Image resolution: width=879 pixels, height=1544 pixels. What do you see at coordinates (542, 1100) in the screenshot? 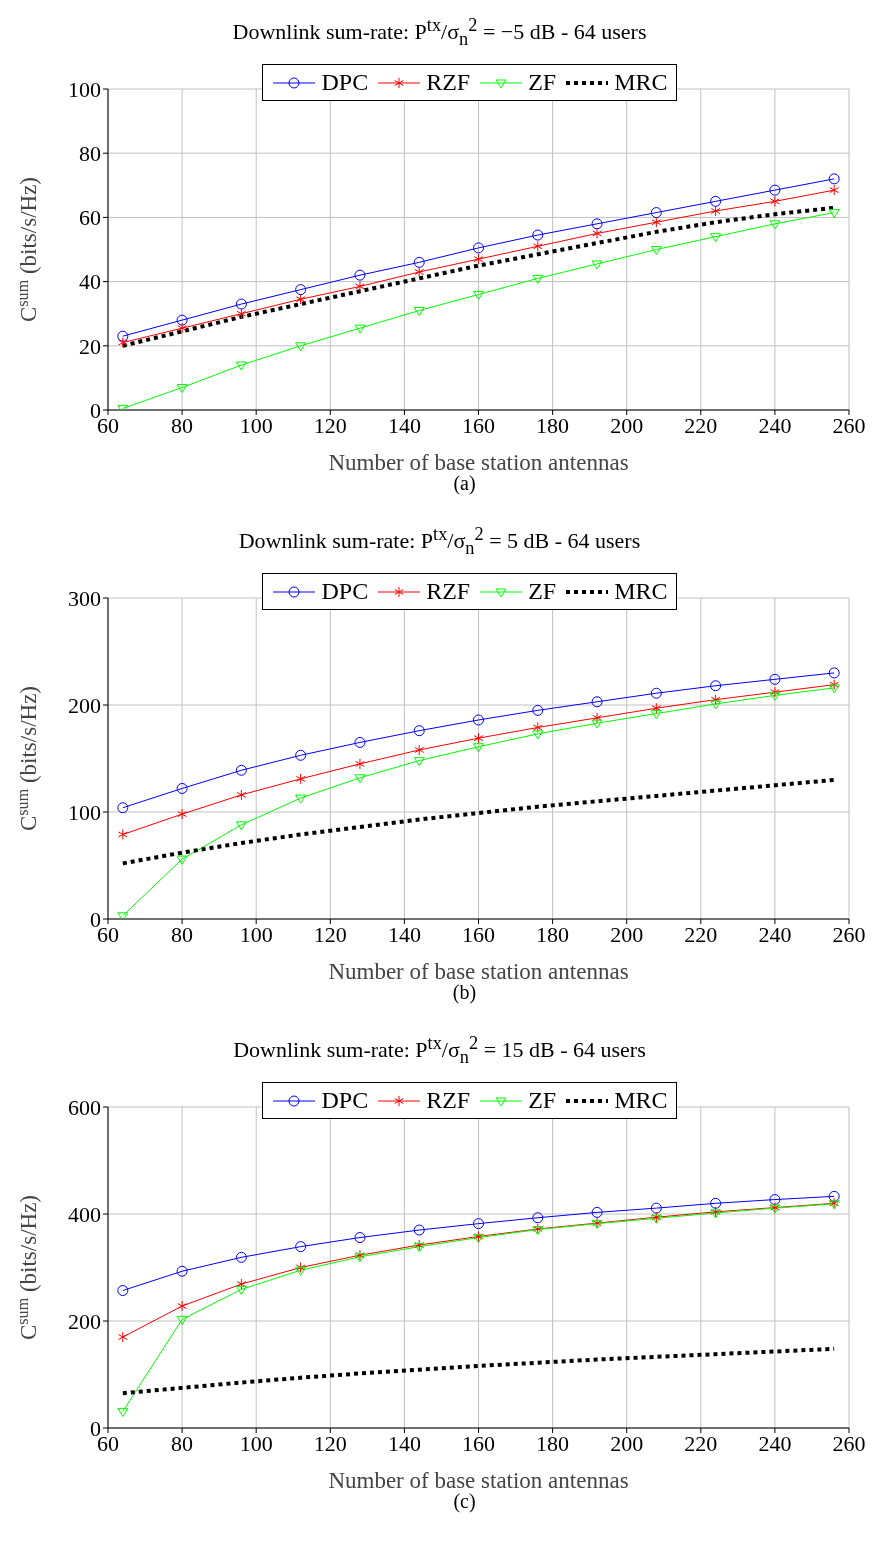
I see `legend-label: ZF` at bounding box center [542, 1100].